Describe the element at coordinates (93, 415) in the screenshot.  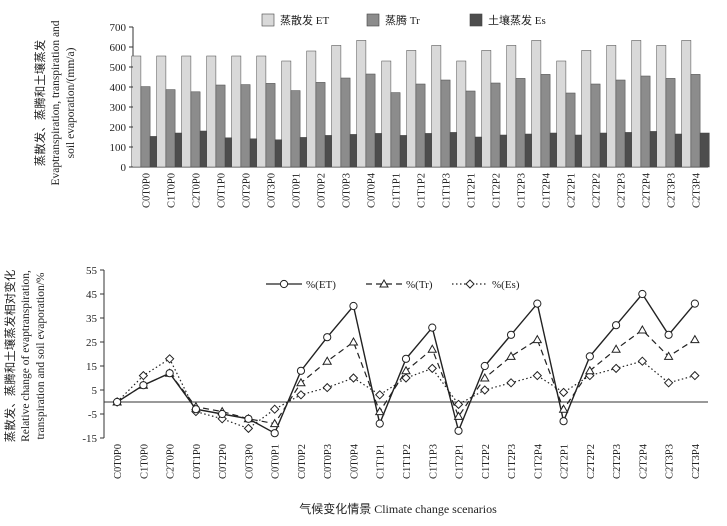
I see `line-y-tick-label: -5` at that location.